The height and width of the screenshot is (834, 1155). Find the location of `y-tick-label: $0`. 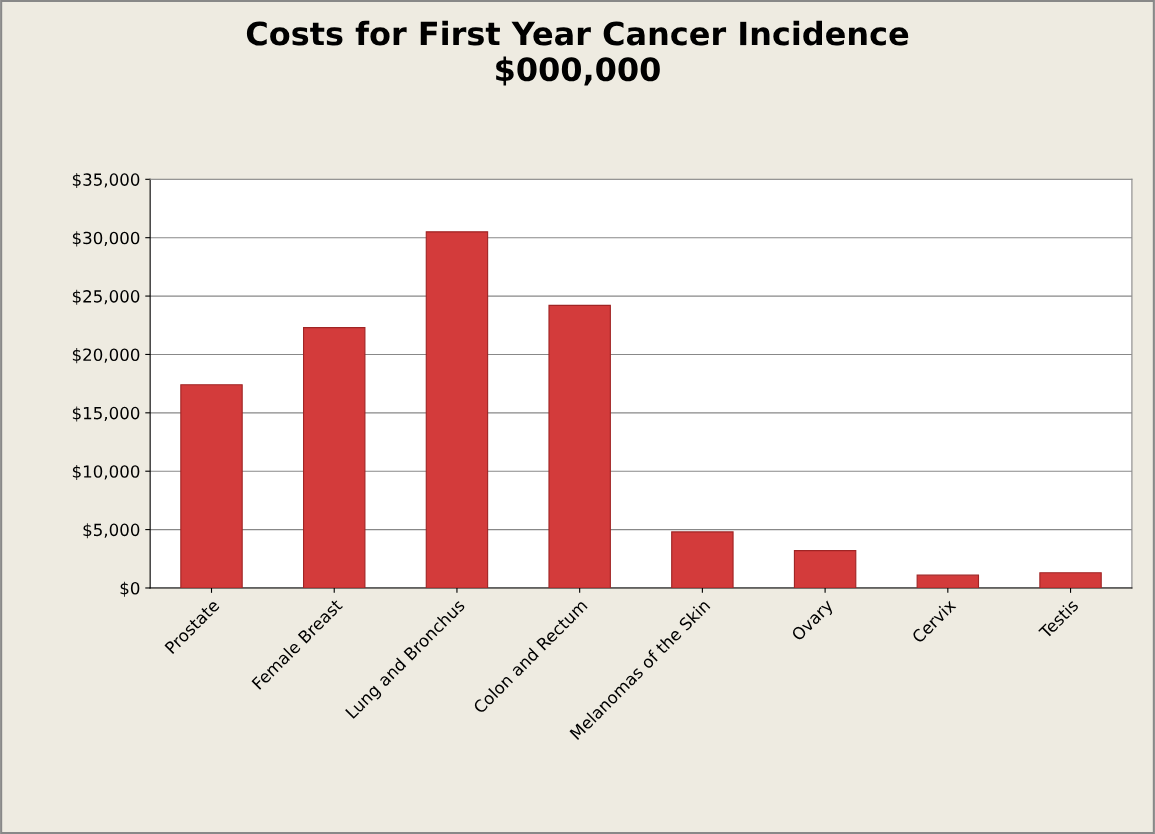

y-tick-label: $0 is located at coordinates (130, 589).